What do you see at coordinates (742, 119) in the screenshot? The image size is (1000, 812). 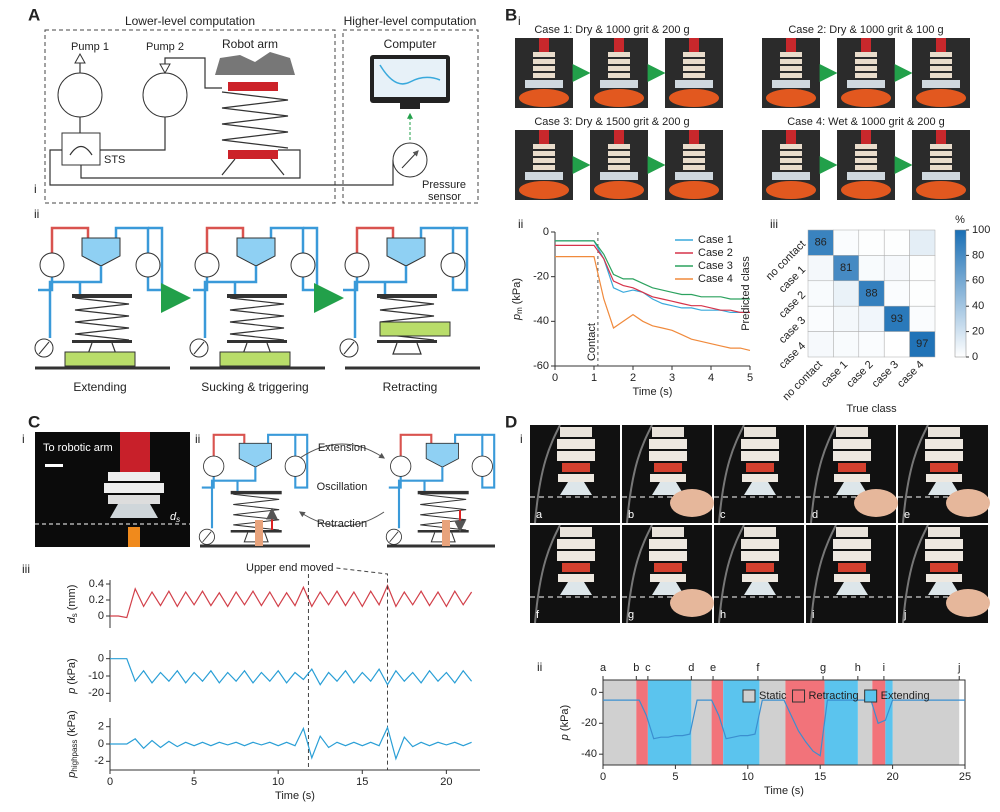 I see `photo-grid` at bounding box center [742, 119].